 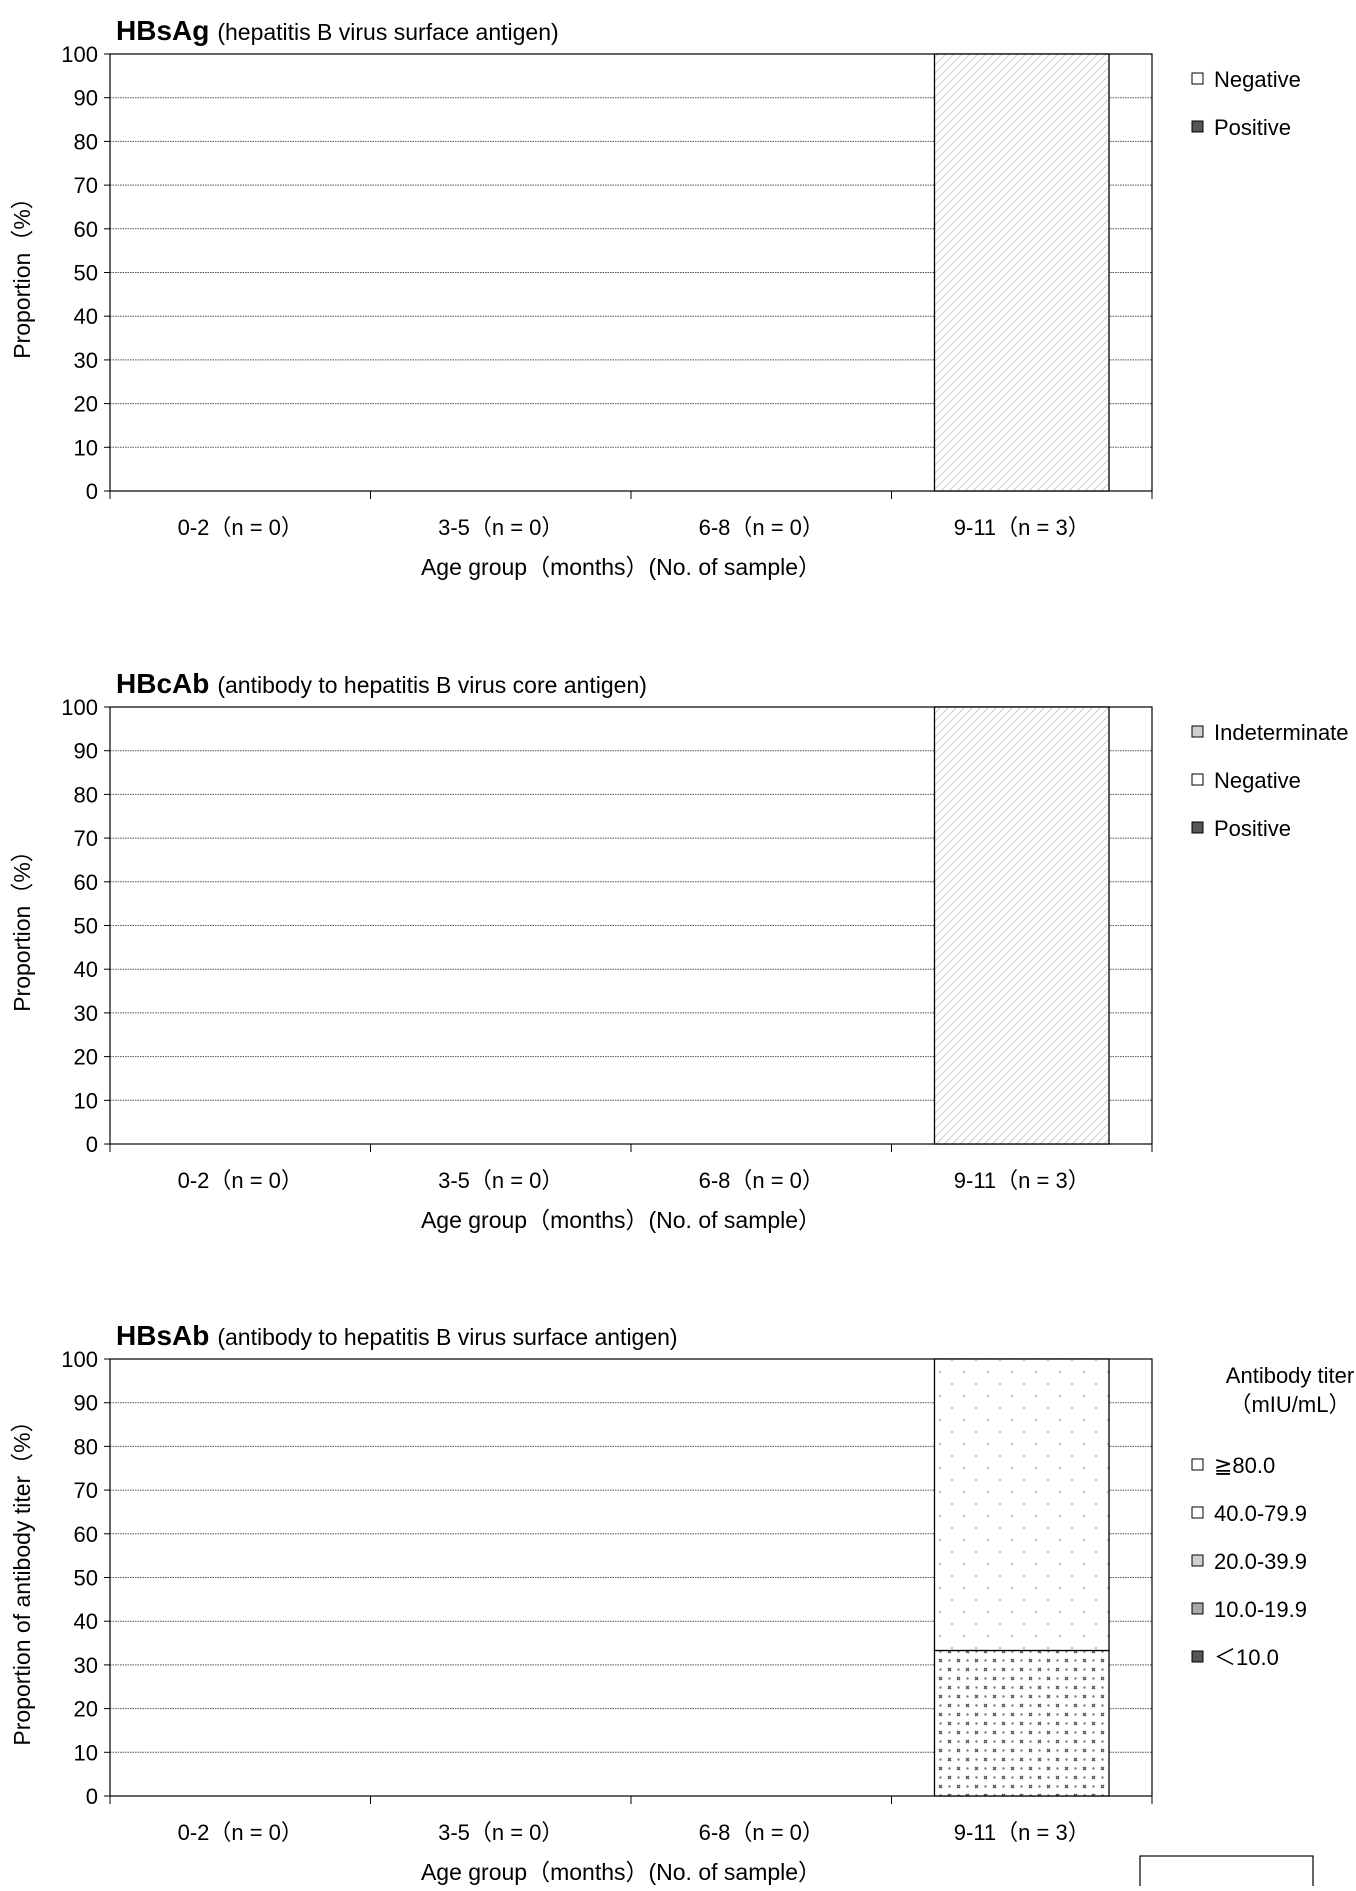 What do you see at coordinates (1260, 1513) in the screenshot?
I see `legend-label: 40.0-79.9` at bounding box center [1260, 1513].